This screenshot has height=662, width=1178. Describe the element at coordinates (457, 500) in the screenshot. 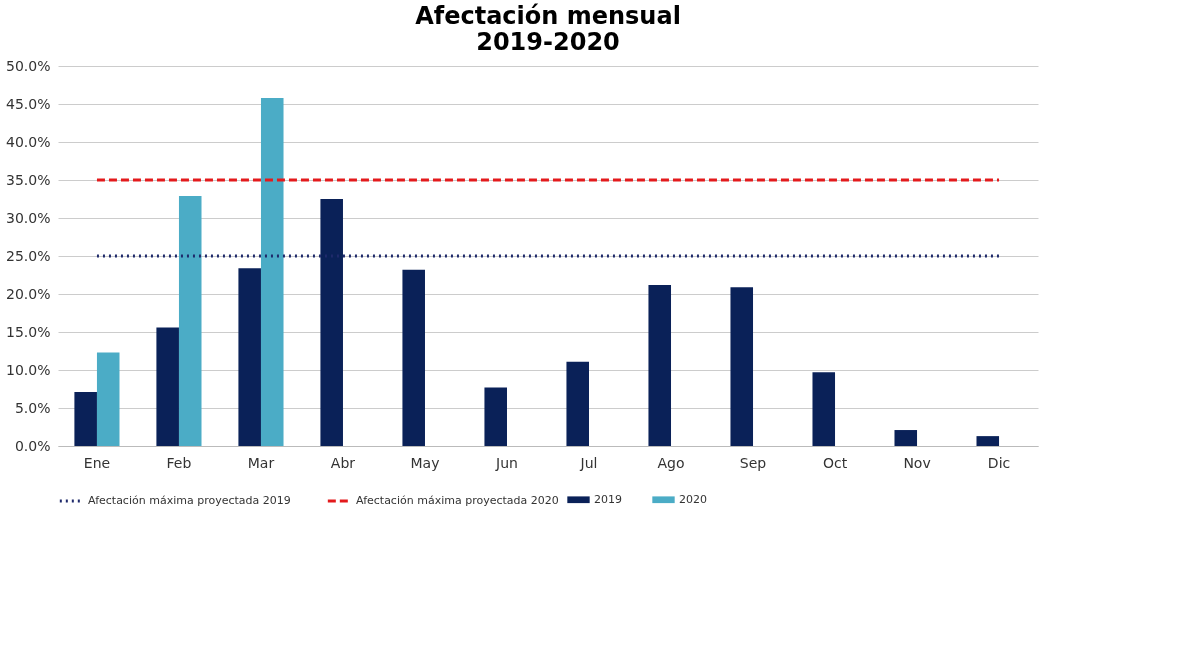

I see `legend-label: Afectación máxima proyectada 2020` at that location.